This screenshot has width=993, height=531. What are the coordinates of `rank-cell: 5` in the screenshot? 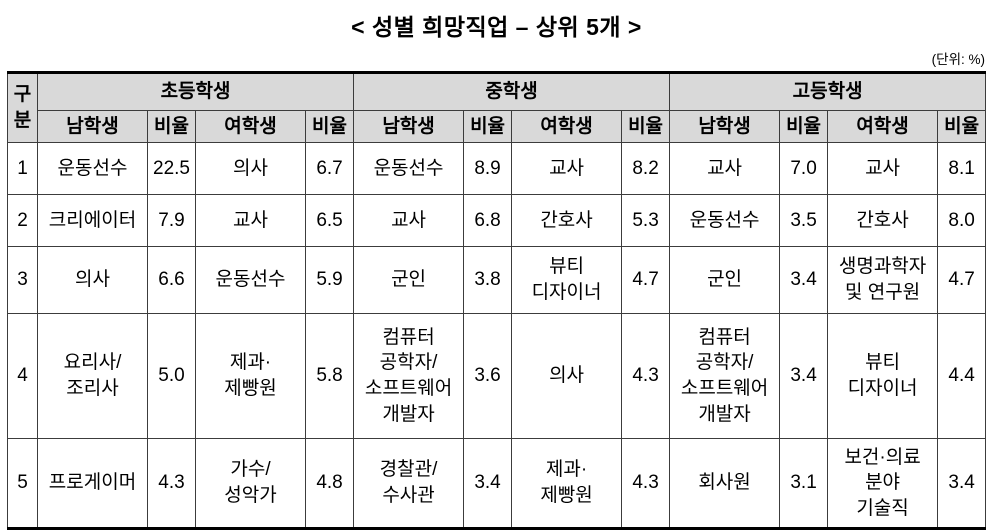 It's located at (22, 483).